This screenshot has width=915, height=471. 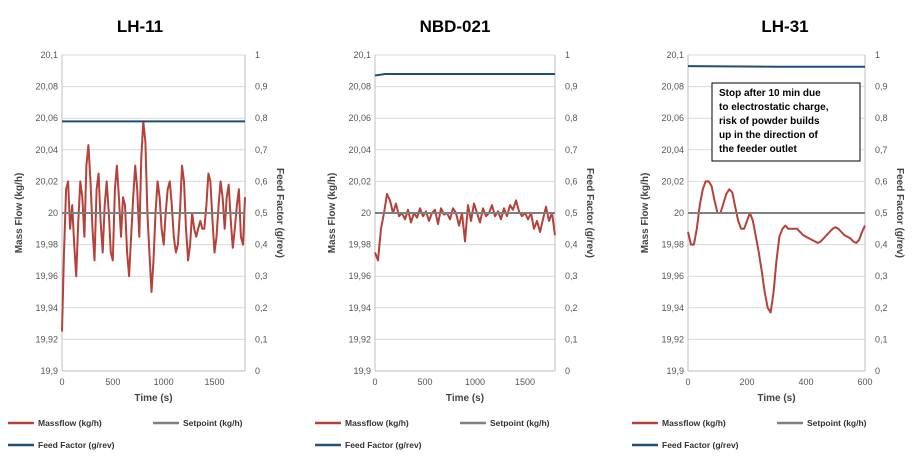 What do you see at coordinates (746, 382) in the screenshot?
I see `x-tick-label: 200` at bounding box center [746, 382].